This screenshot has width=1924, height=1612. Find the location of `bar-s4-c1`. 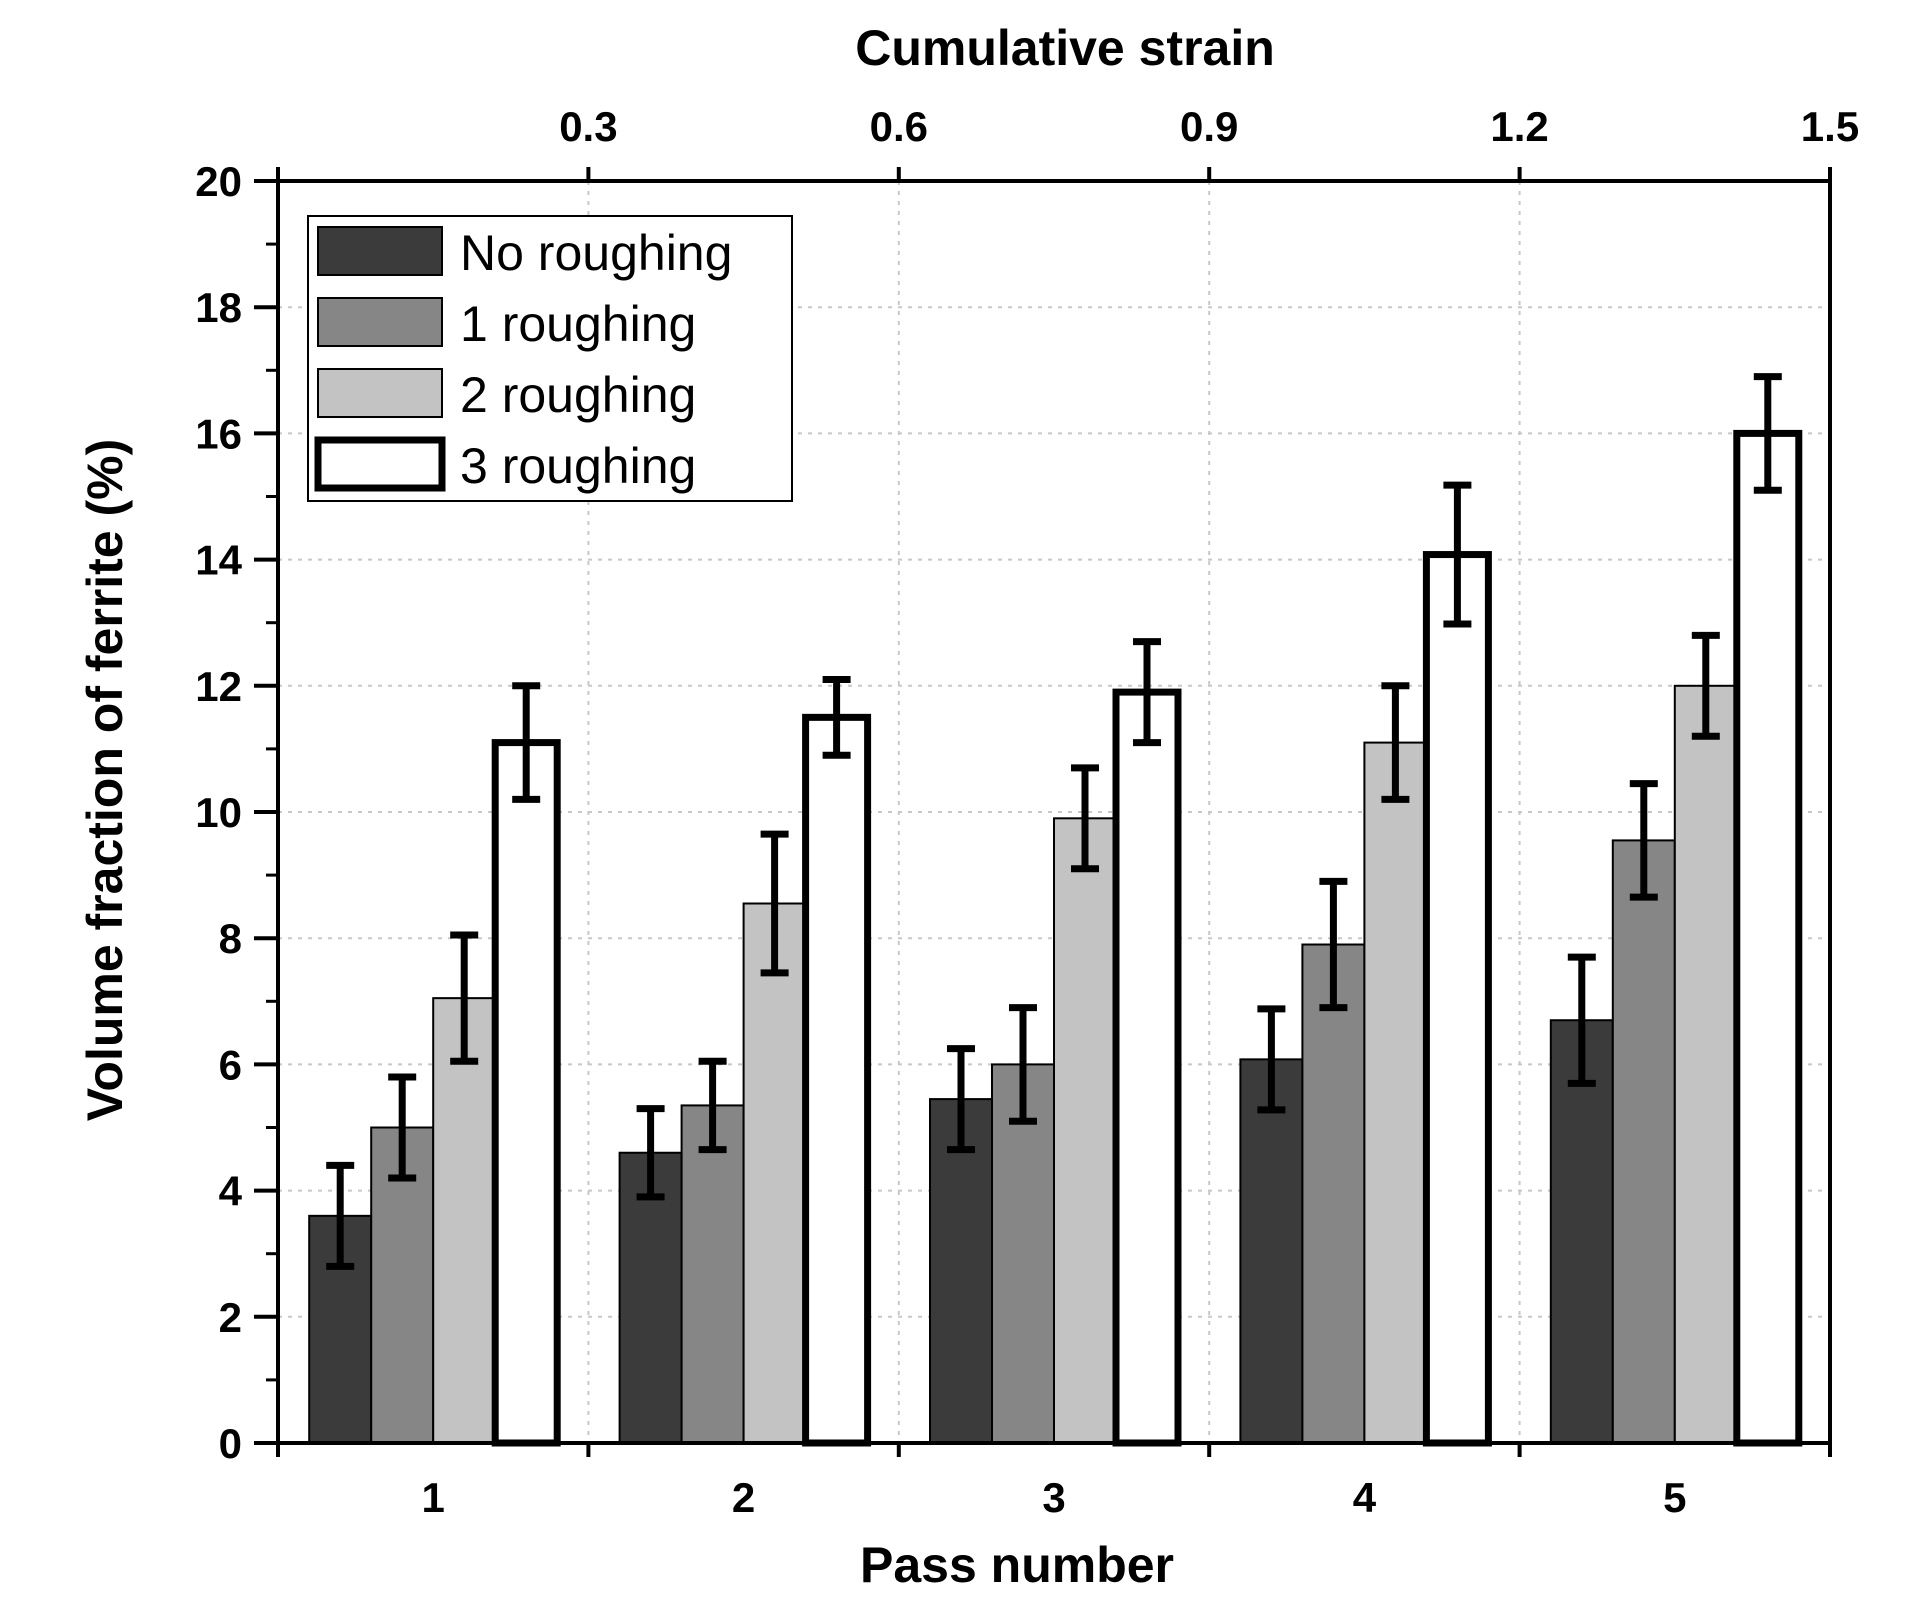

bar-s4-c1 is located at coordinates (526, 1093).